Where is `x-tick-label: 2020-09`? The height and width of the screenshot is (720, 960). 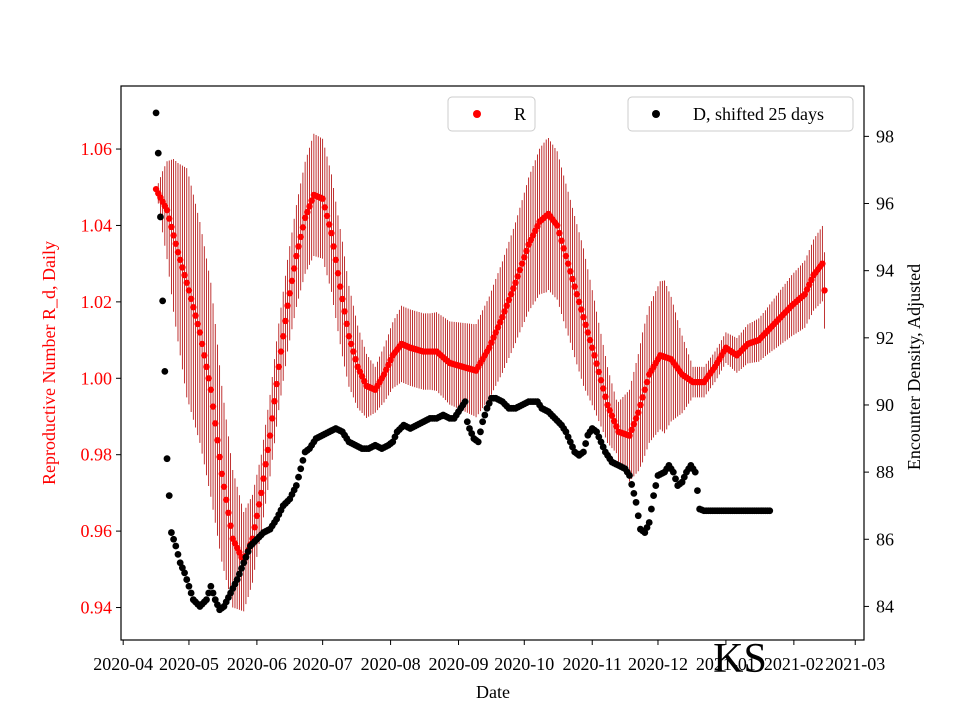 x-tick-label: 2020-09 is located at coordinates (459, 664).